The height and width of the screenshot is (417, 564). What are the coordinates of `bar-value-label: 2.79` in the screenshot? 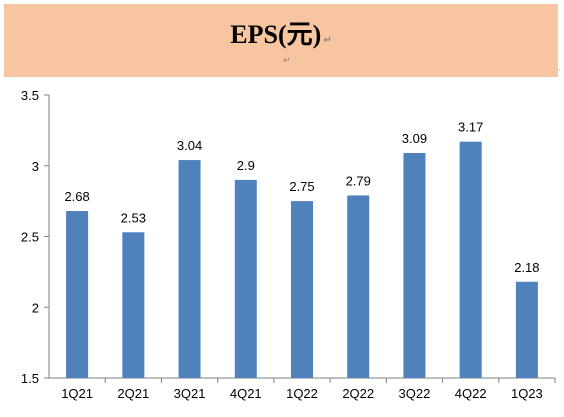 It's located at (358, 180).